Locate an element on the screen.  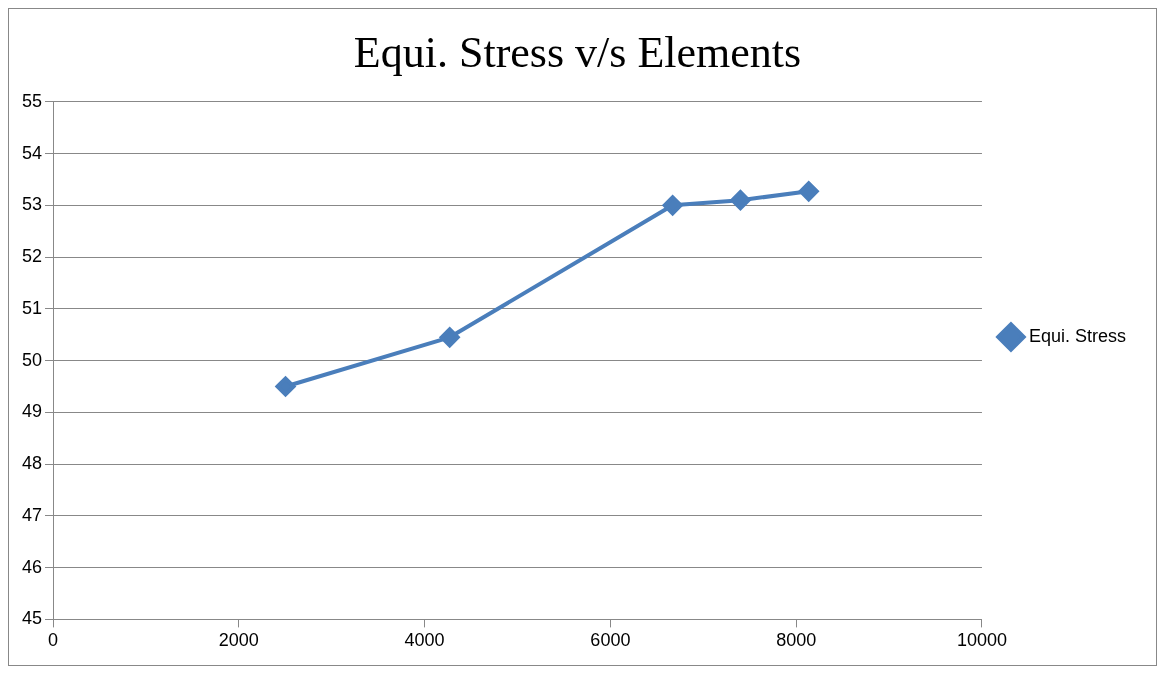
y-tick-label: 55 is located at coordinates (32, 100).